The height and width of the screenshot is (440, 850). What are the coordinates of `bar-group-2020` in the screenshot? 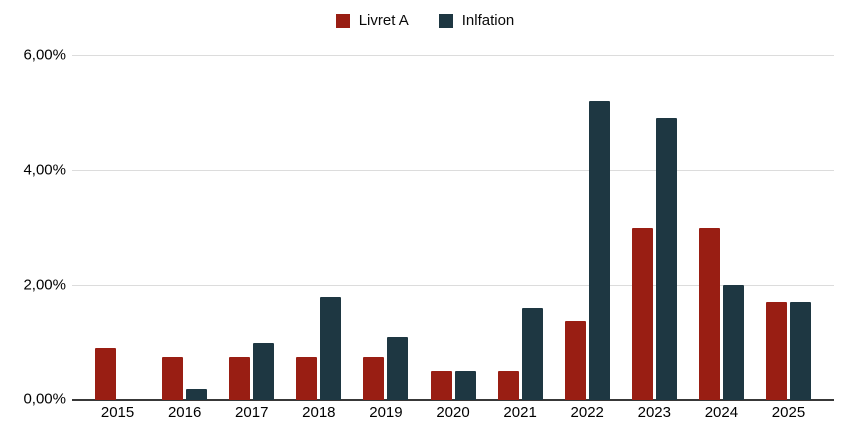 It's located at (452, 227).